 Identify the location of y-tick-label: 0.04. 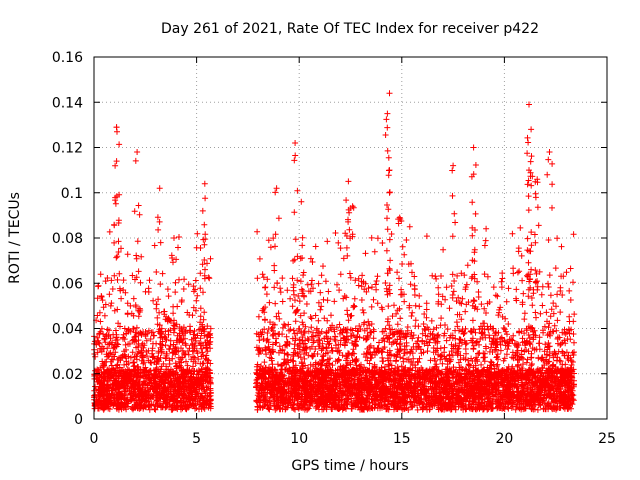
(67, 330).